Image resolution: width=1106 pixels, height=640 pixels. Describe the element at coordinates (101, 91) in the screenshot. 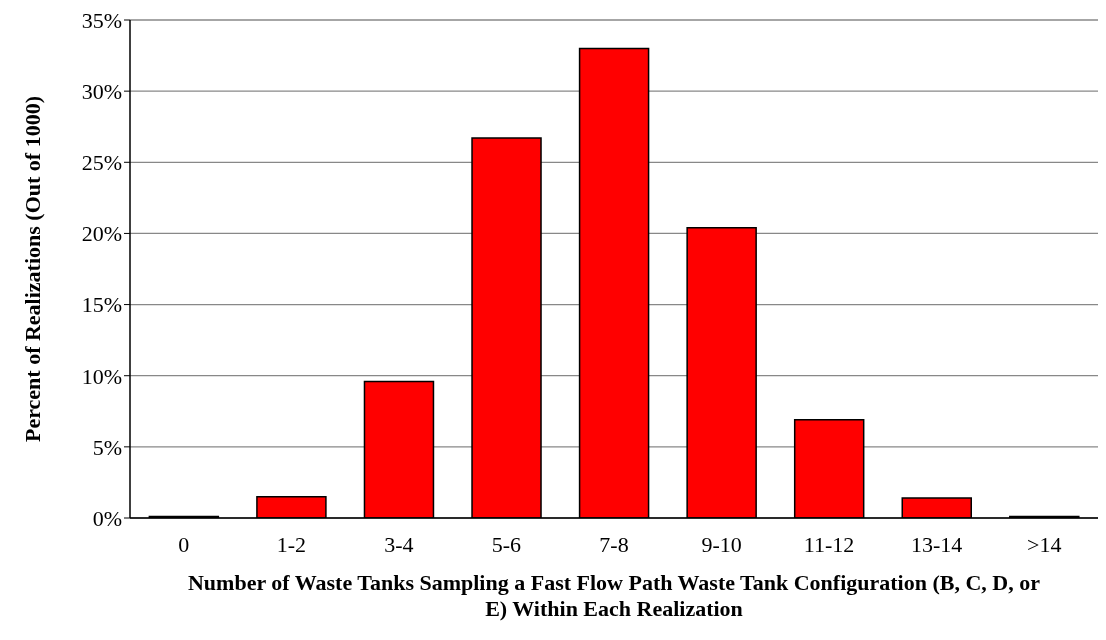

I see `y-tick-label: 30%` at that location.